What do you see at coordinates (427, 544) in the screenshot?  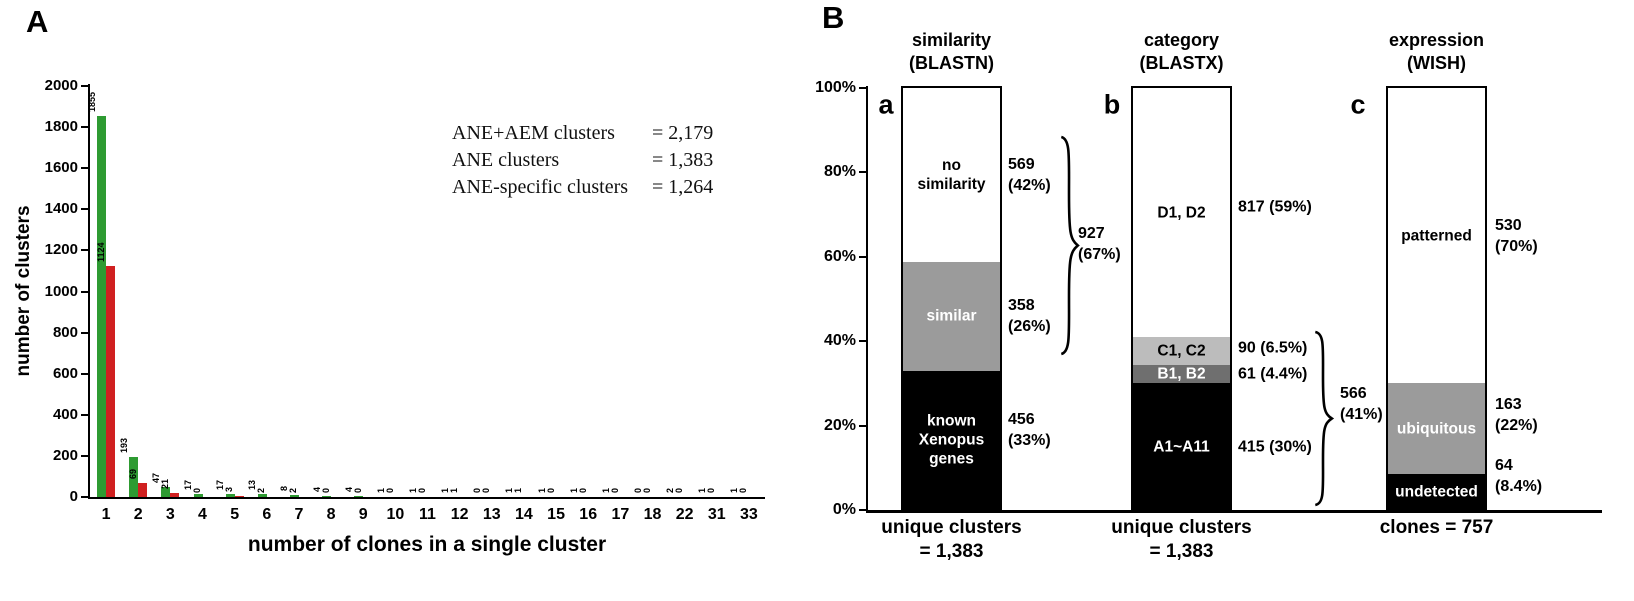 I see `panel-a-x-axis-title: number of clones in a single cluster` at bounding box center [427, 544].